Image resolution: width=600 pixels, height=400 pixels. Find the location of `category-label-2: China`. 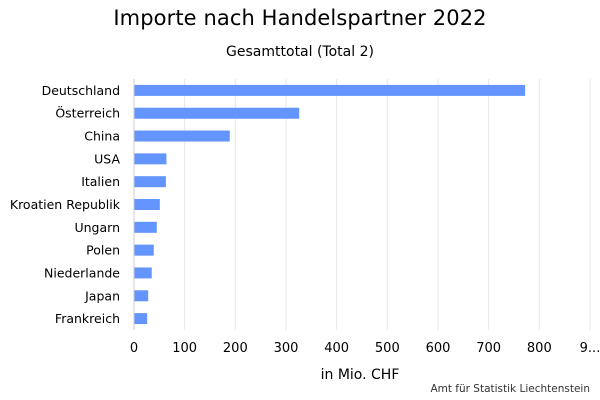

category-label-2: China is located at coordinates (102, 136).